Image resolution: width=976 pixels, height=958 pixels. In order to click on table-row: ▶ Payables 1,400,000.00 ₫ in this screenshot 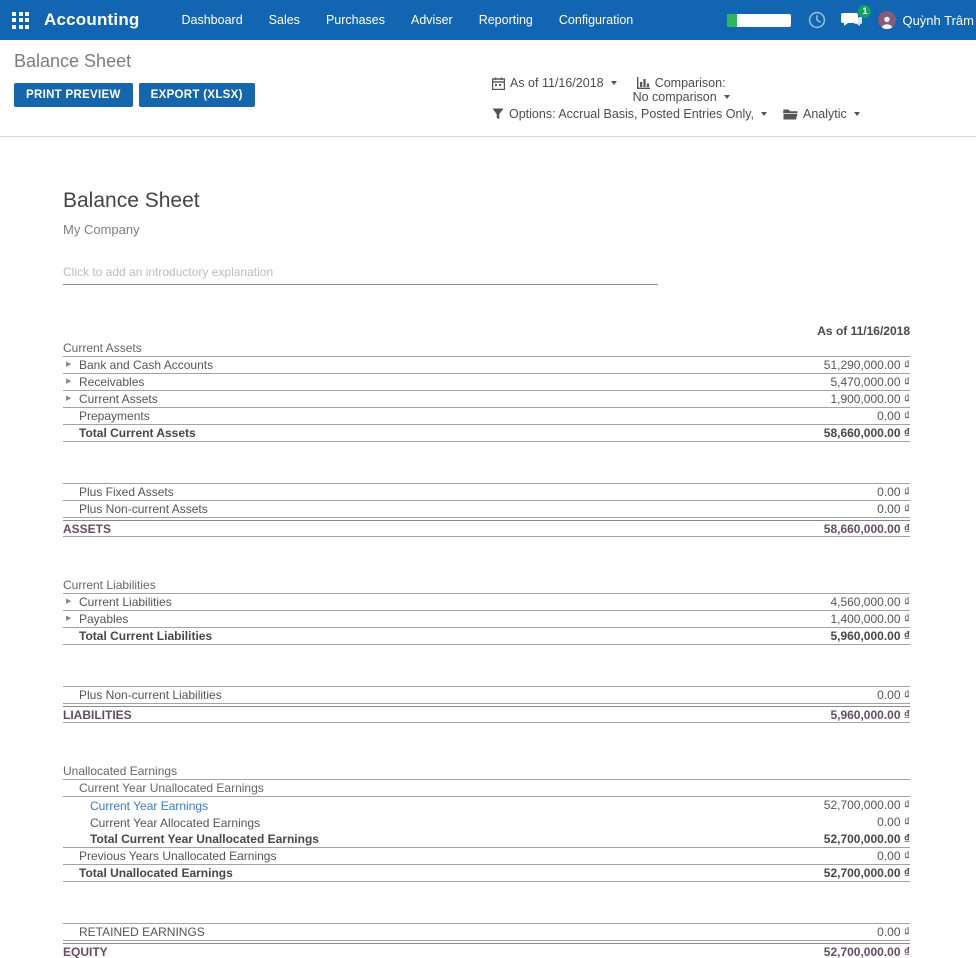, I will do `click(486, 619)`.